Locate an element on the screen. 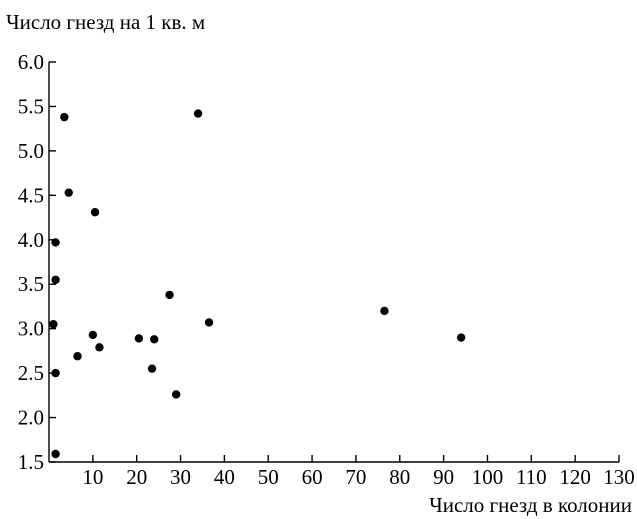 The height and width of the screenshot is (519, 637). x-tick-label: 70 is located at coordinates (355, 477).